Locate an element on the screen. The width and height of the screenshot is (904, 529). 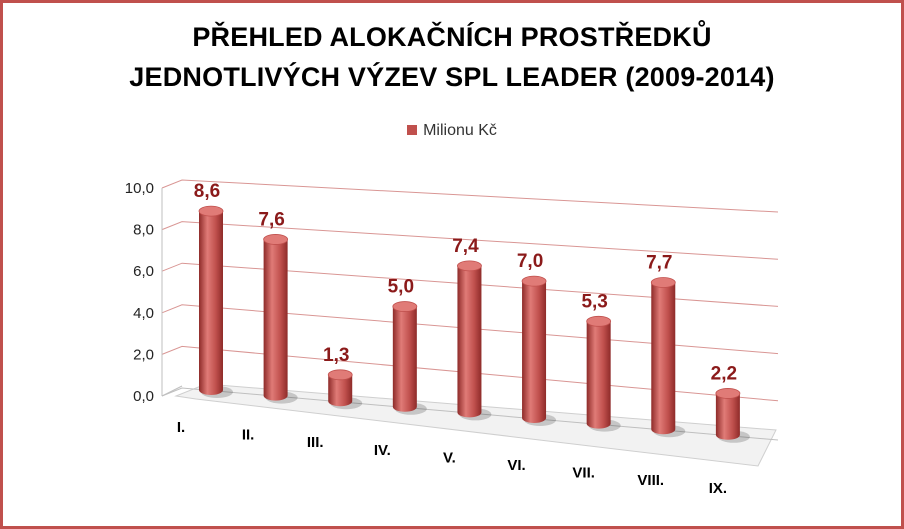
data-label: 8,6 is located at coordinates (207, 191).